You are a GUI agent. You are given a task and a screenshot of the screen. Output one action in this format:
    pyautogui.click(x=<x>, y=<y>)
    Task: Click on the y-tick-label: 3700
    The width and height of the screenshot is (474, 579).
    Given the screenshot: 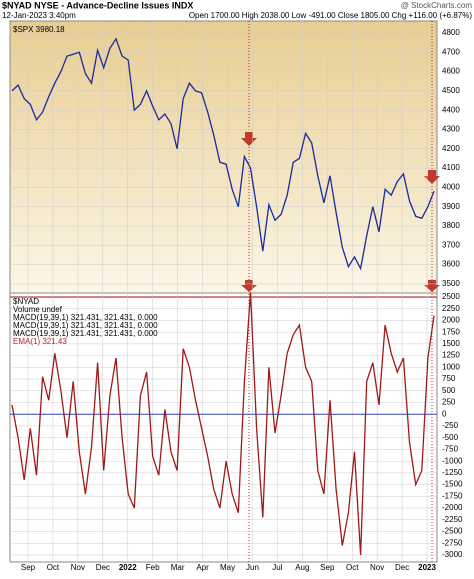 What is the action you would take?
    pyautogui.click(x=451, y=244)
    